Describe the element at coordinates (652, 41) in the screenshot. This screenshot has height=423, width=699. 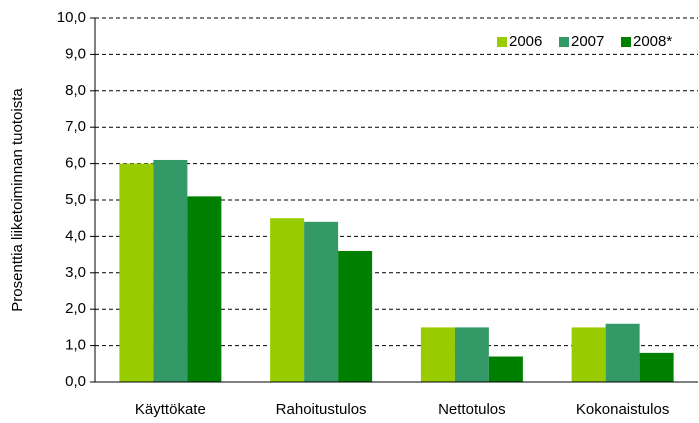
I see `legend-label: 2008*` at that location.